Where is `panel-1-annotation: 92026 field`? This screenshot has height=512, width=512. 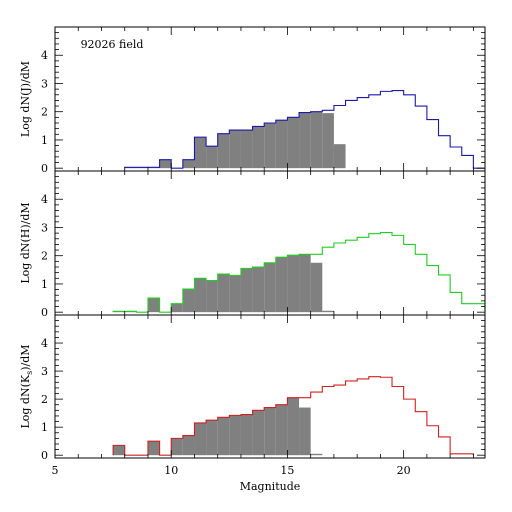
panel-1-annotation: 92026 field is located at coordinates (112, 44).